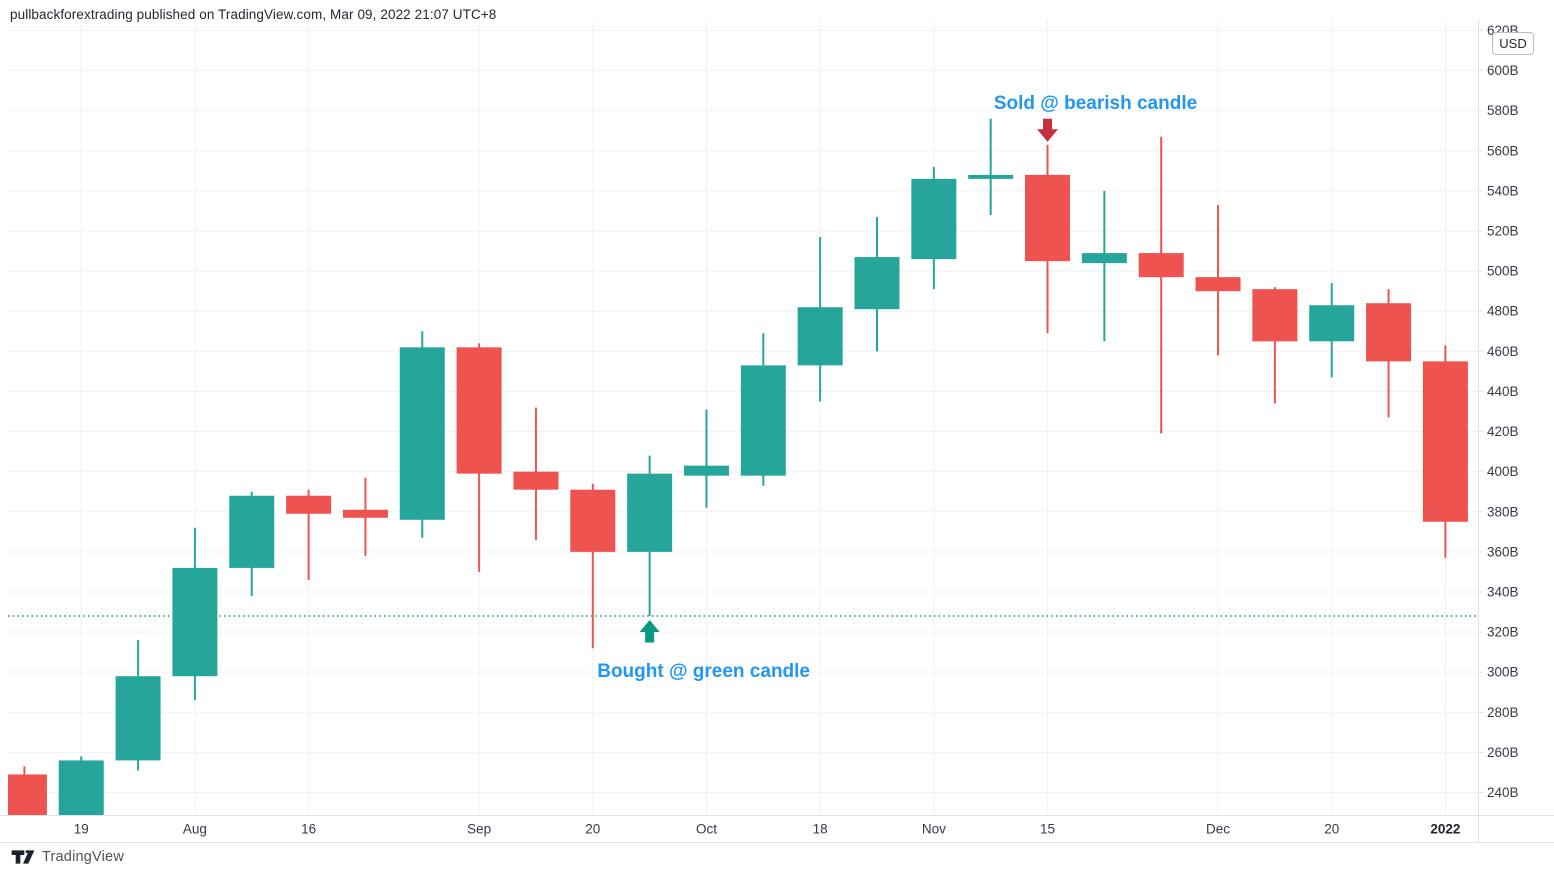  I want to click on time-axis-label: 2022, so click(1445, 829).